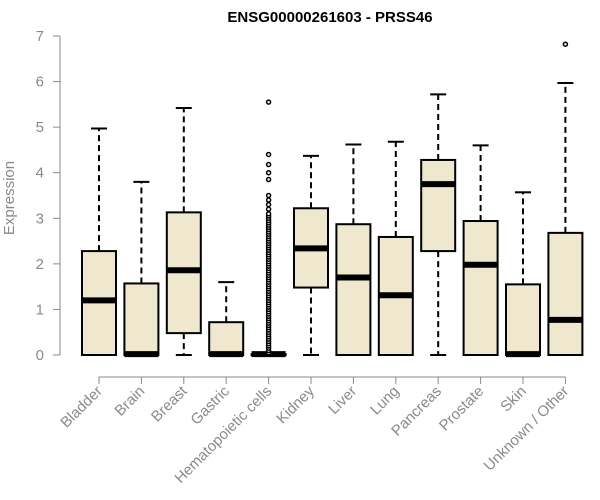  What do you see at coordinates (565, 199) in the screenshot?
I see `box-unknown-other` at bounding box center [565, 199].